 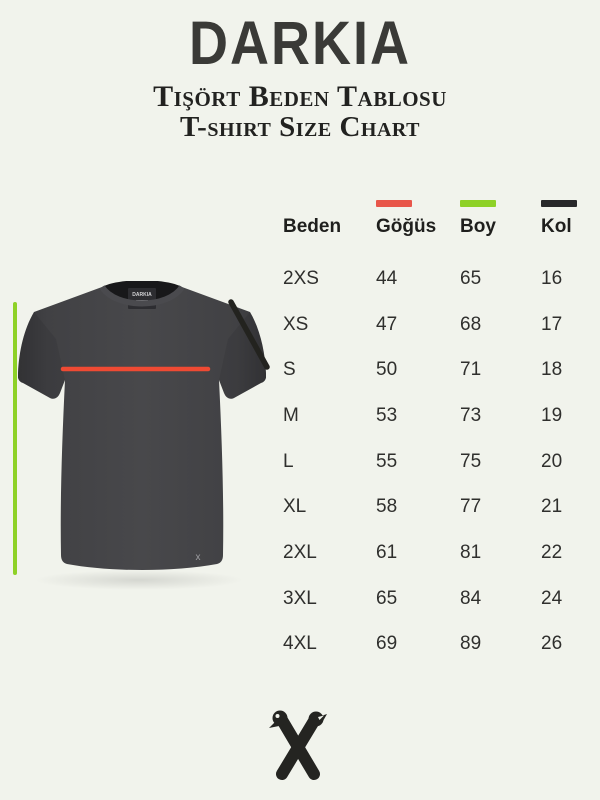 I want to click on cell-chest: 55, so click(x=387, y=461).